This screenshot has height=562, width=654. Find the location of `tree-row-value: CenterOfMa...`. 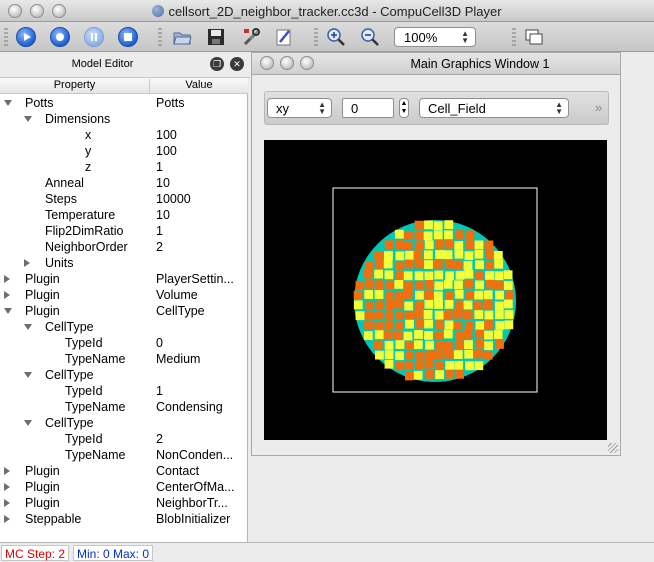

tree-row-value: CenterOfMa... is located at coordinates (195, 487).